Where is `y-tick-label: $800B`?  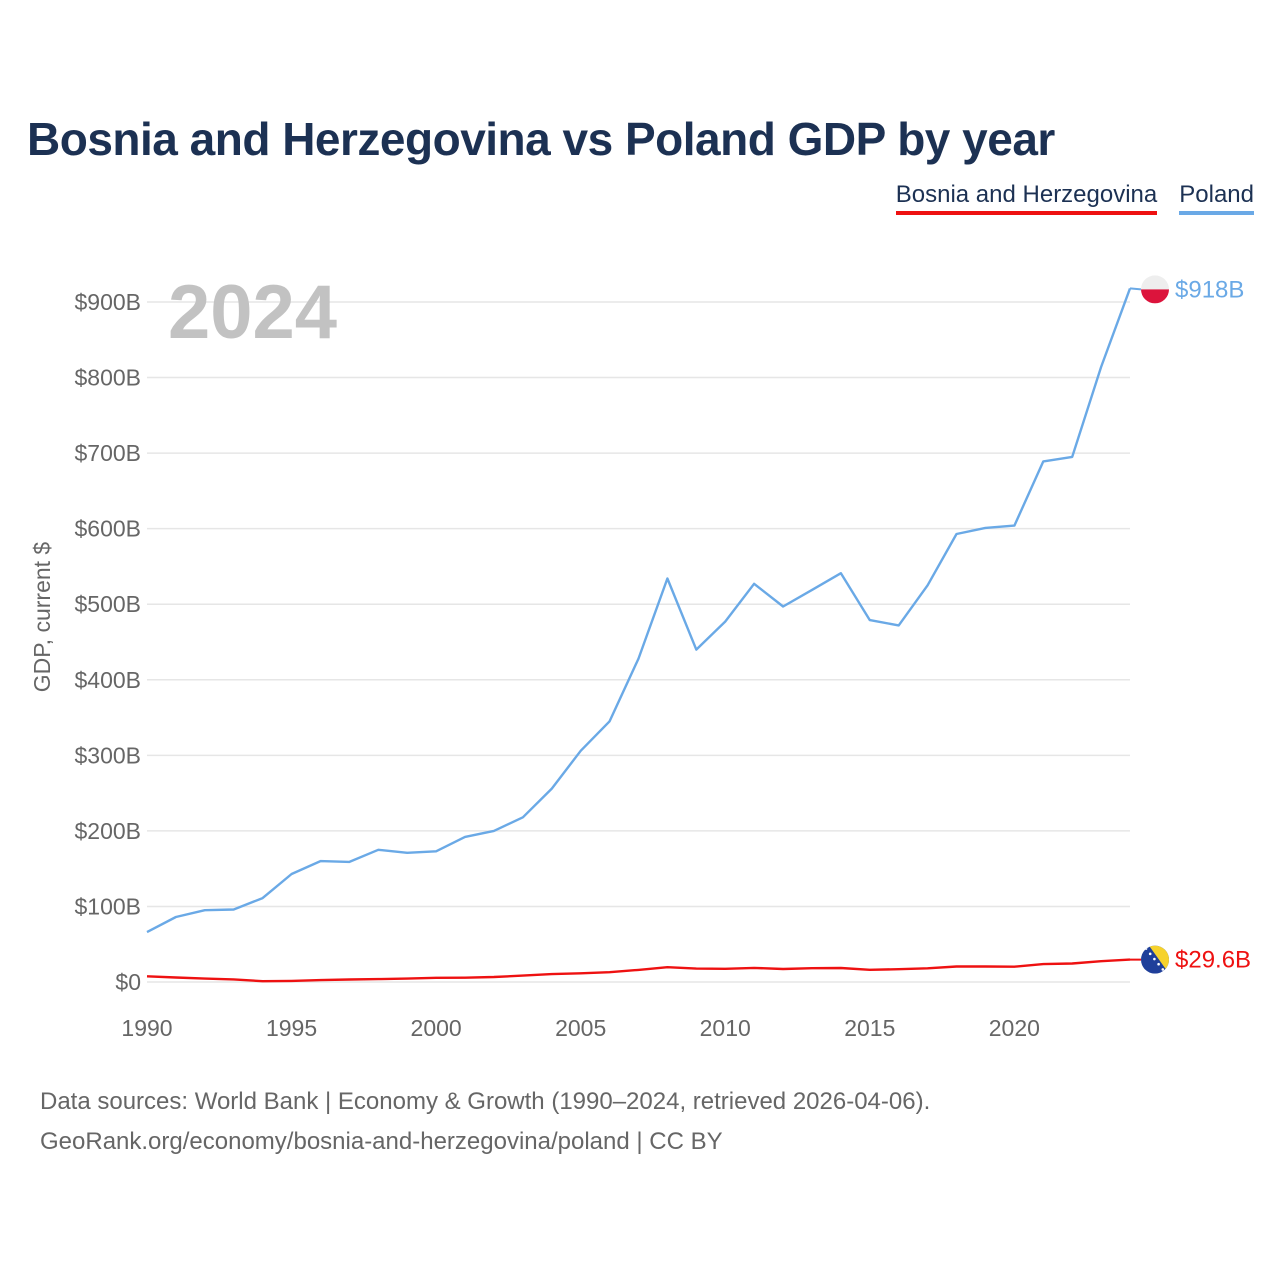
y-tick-label: $800B is located at coordinates (107, 378).